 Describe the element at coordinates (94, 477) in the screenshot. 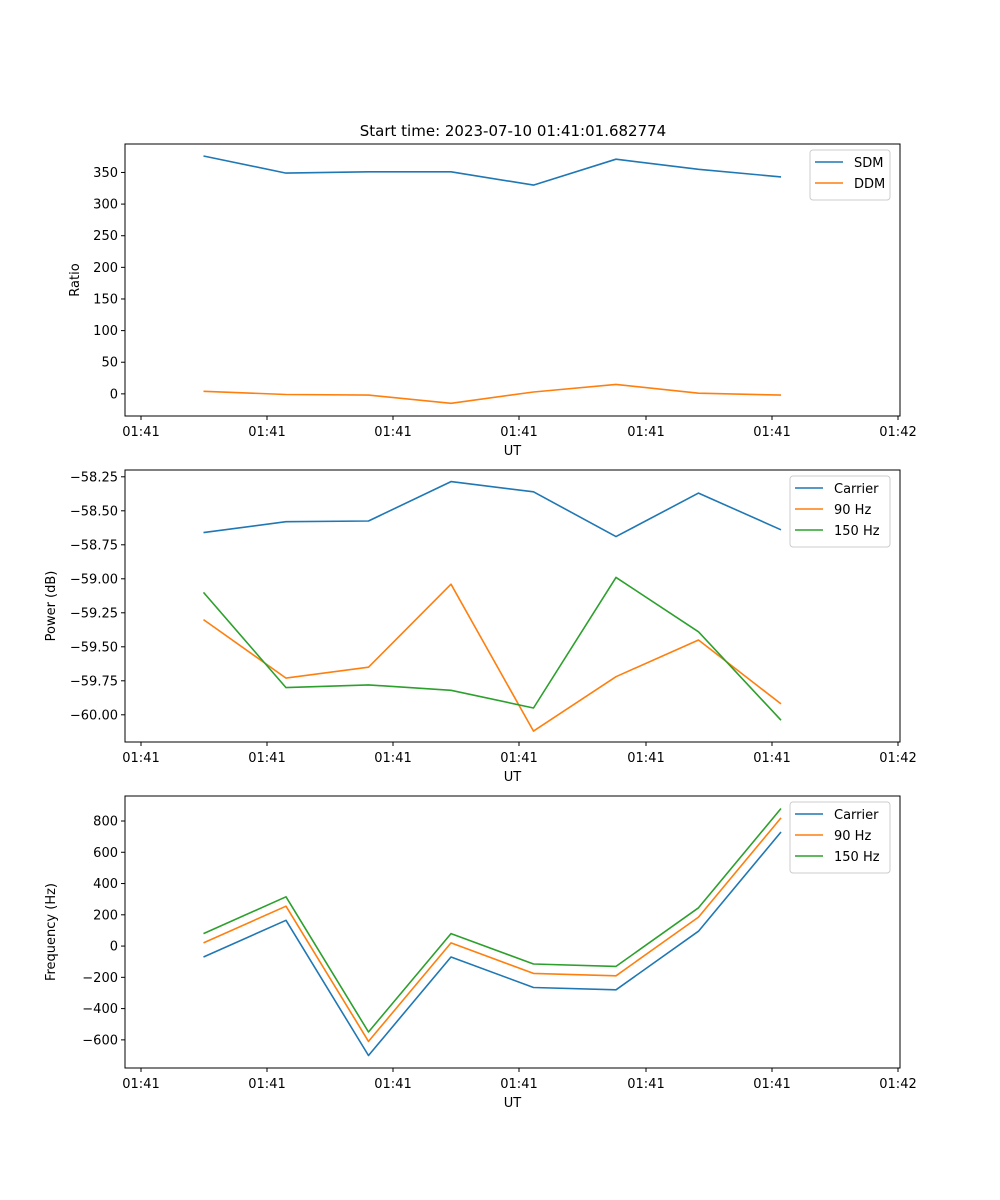

I see `y-tick-label: −58.25` at that location.